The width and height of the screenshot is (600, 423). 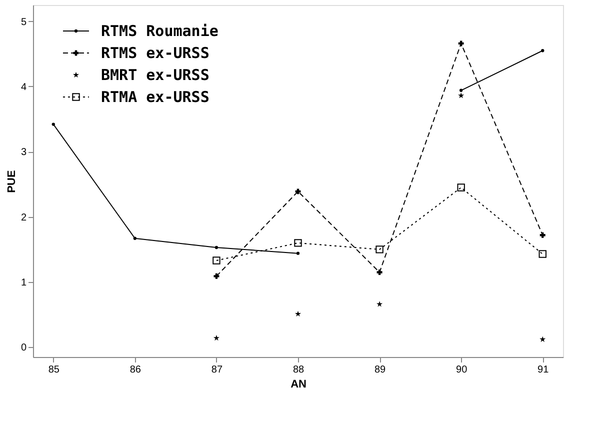 I want to click on legend-label: BMRT ex-URSS, so click(x=155, y=75).